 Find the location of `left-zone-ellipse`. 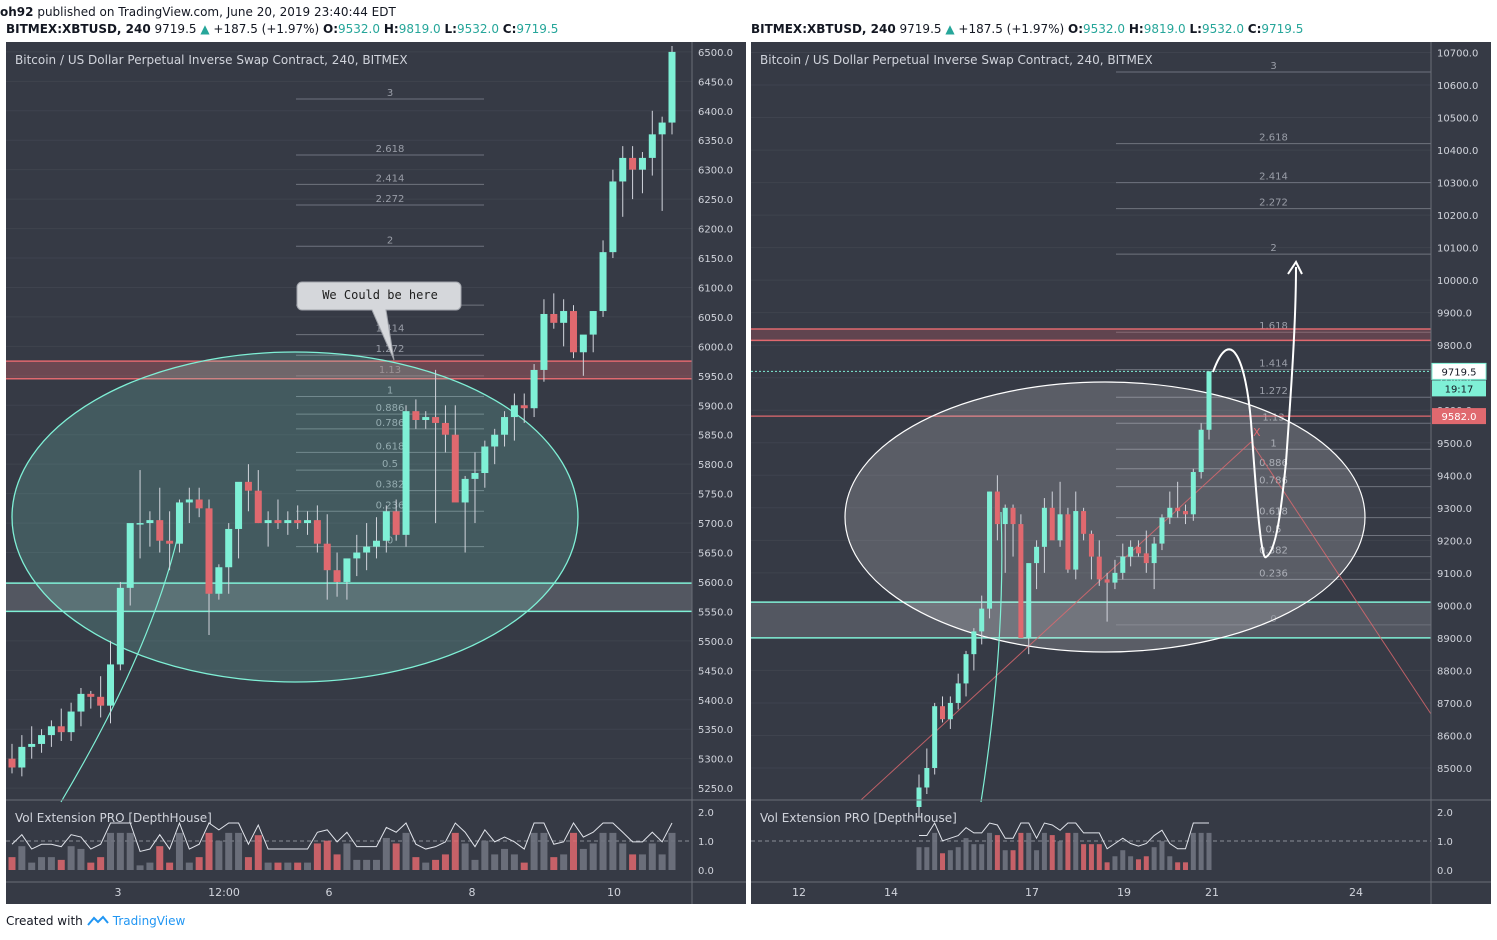

left-zone-ellipse is located at coordinates (295, 517).